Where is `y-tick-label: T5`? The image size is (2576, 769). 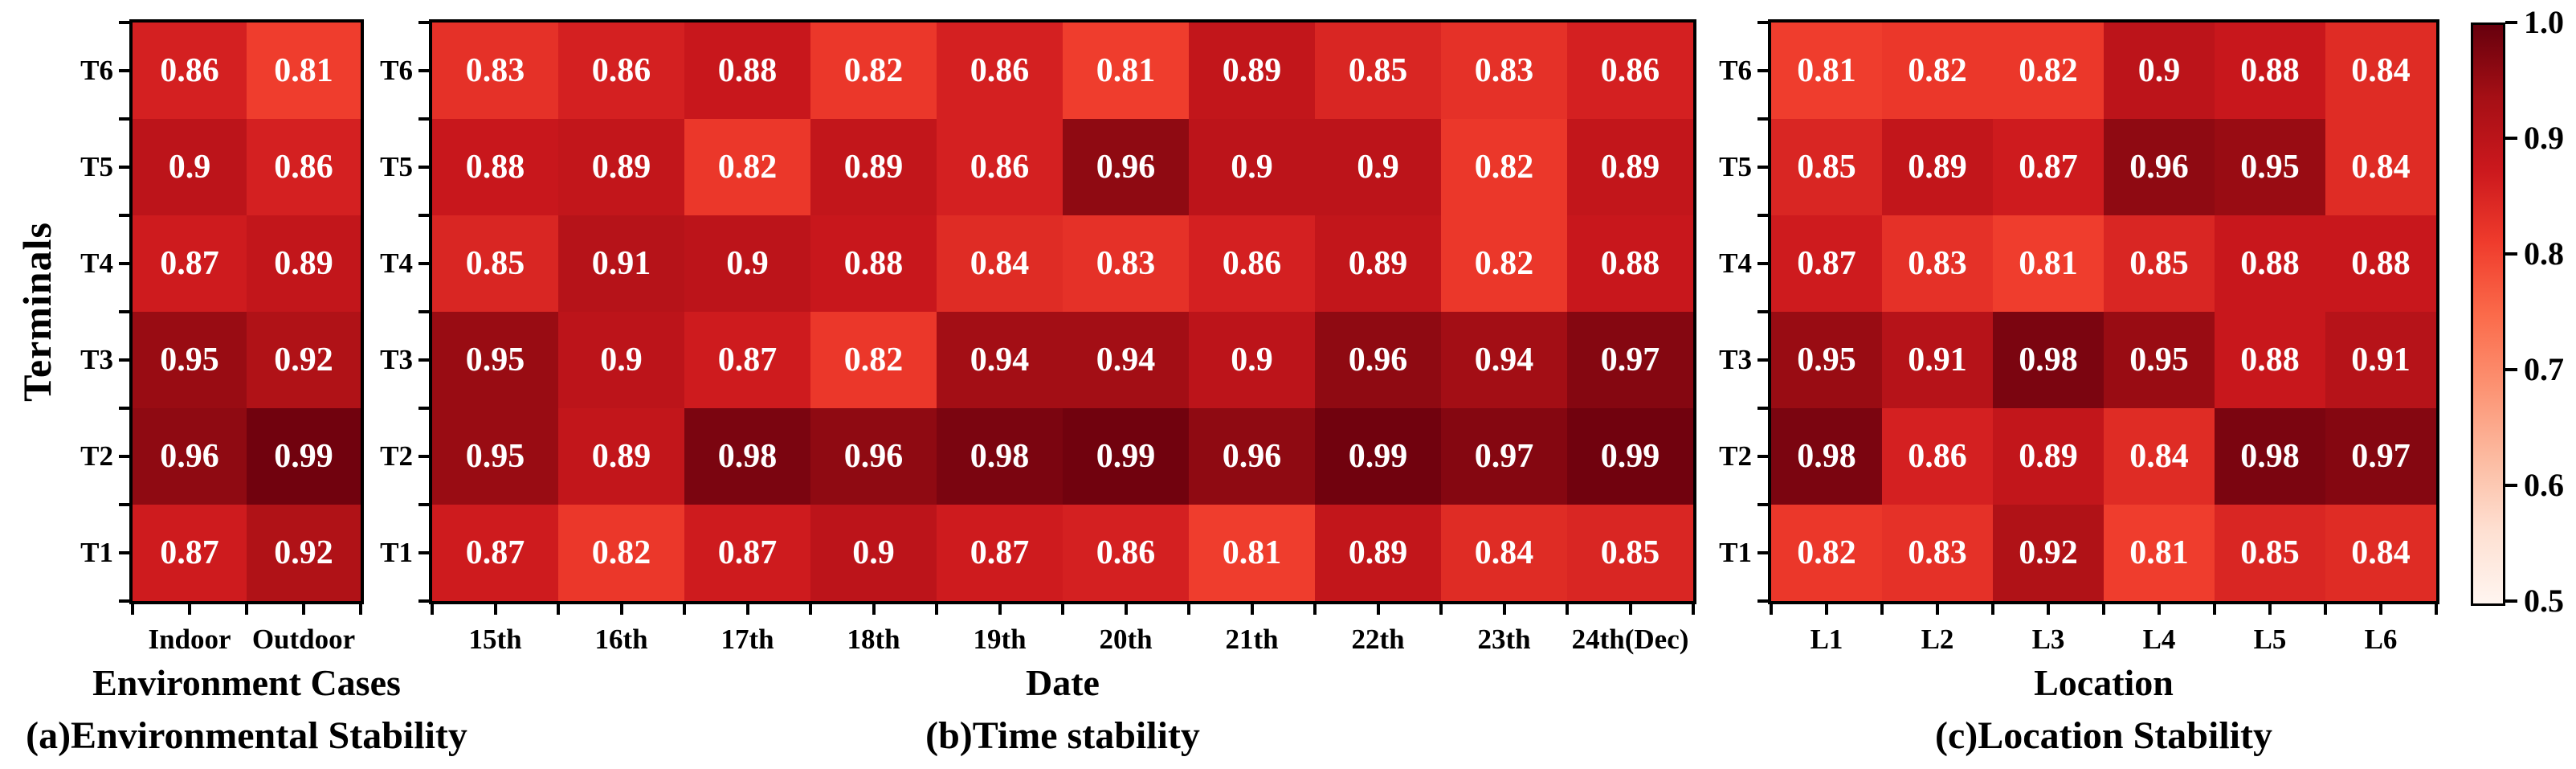
y-tick-label: T5 is located at coordinates (96, 167).